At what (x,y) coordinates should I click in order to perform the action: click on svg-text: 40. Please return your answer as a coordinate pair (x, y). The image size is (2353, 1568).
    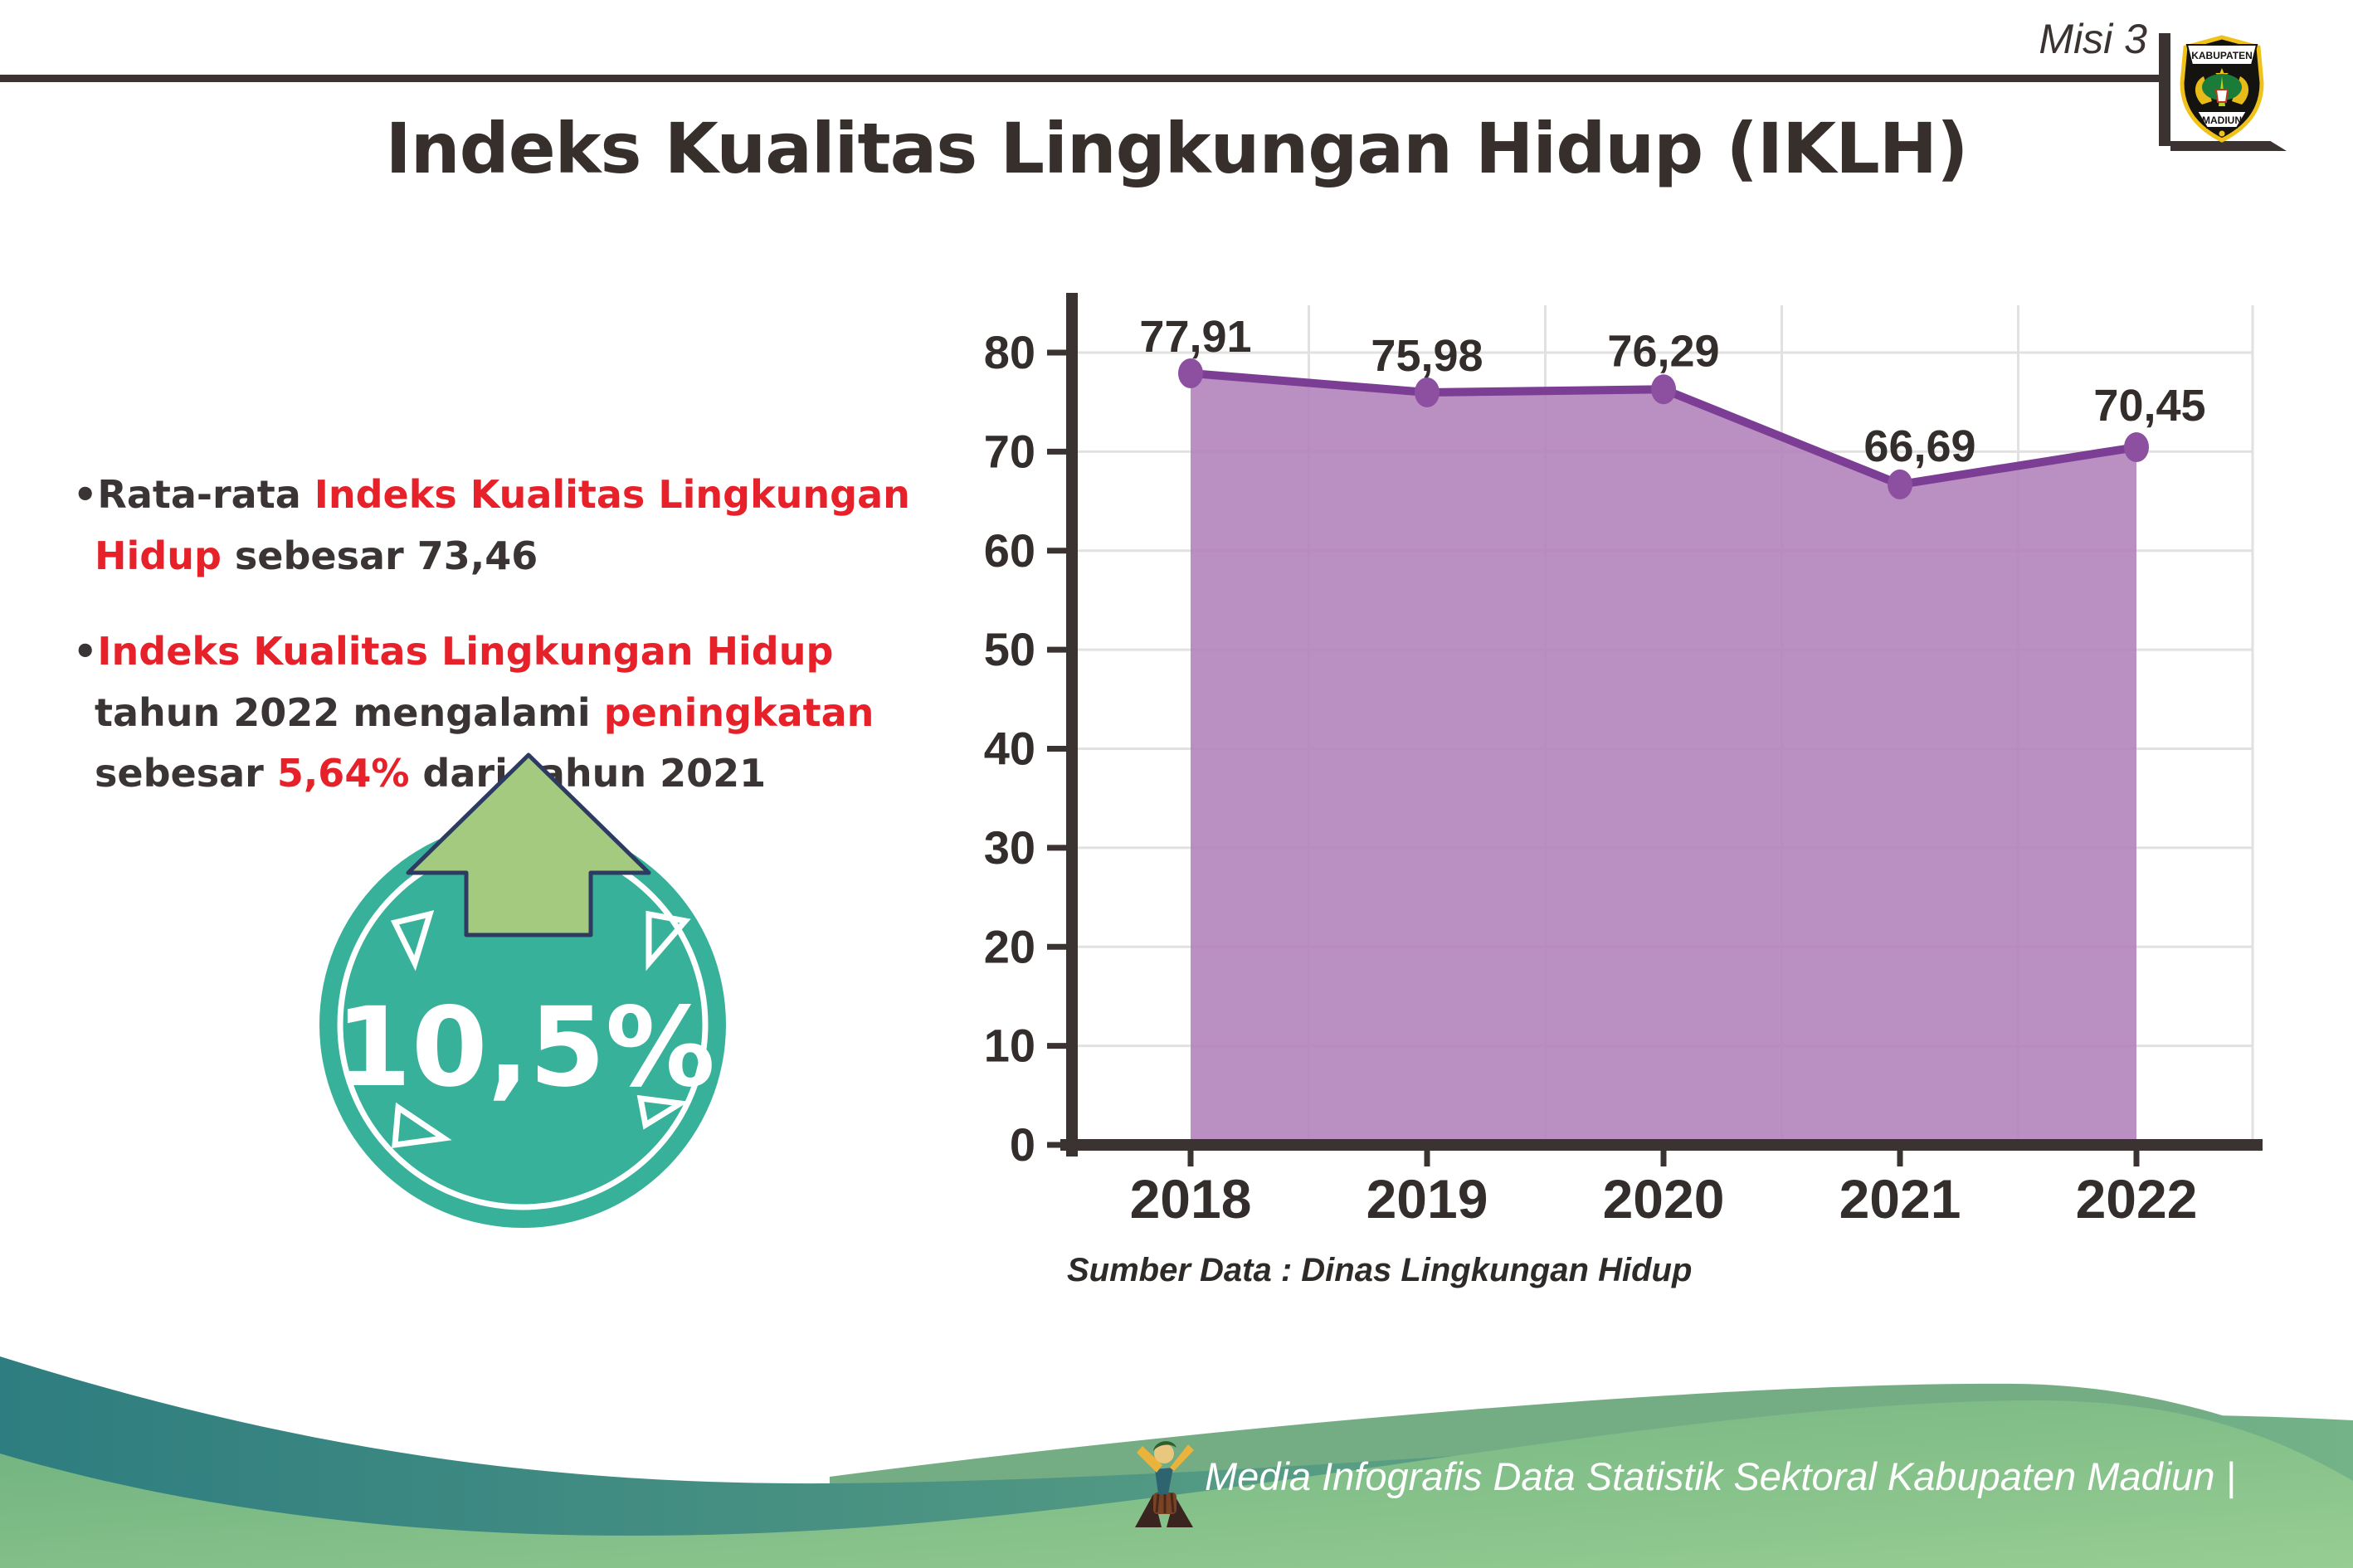
    Looking at the image, I should click on (1009, 749).